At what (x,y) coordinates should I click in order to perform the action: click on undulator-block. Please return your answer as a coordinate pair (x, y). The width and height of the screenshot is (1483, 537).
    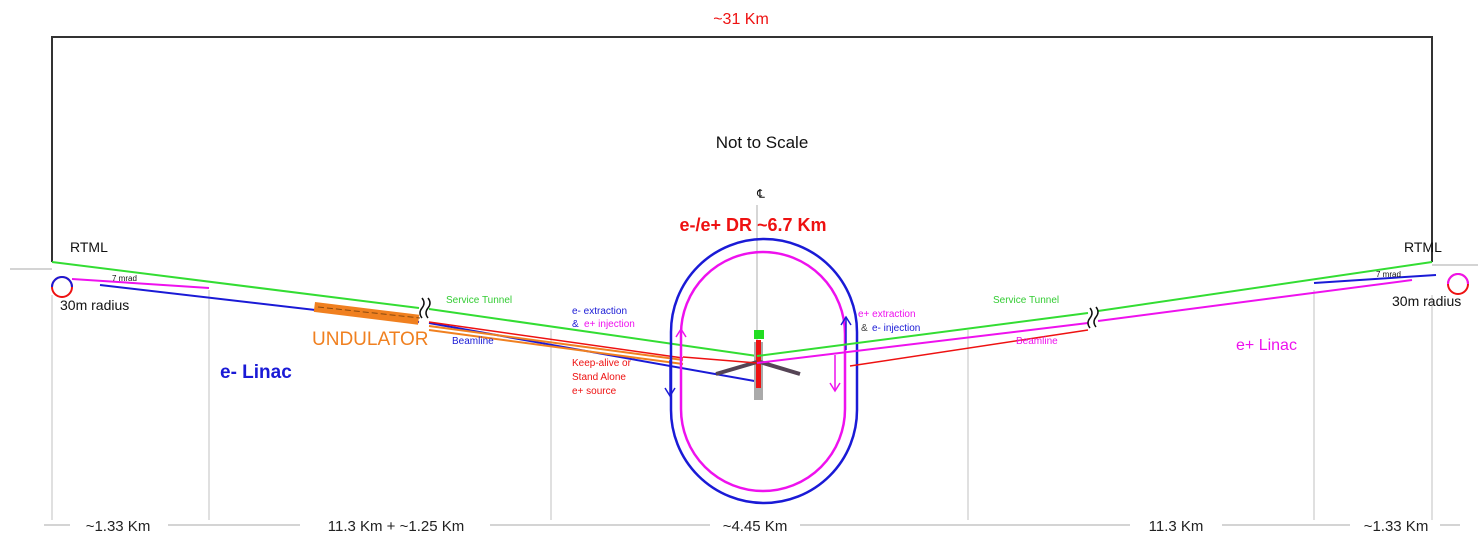
    Looking at the image, I should click on (366, 313).